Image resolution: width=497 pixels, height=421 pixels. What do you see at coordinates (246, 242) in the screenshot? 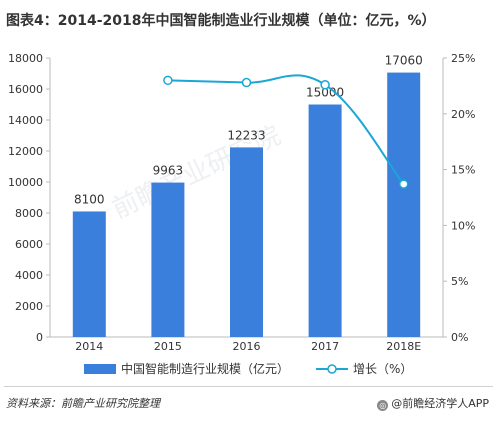
I see `bar-2016` at bounding box center [246, 242].